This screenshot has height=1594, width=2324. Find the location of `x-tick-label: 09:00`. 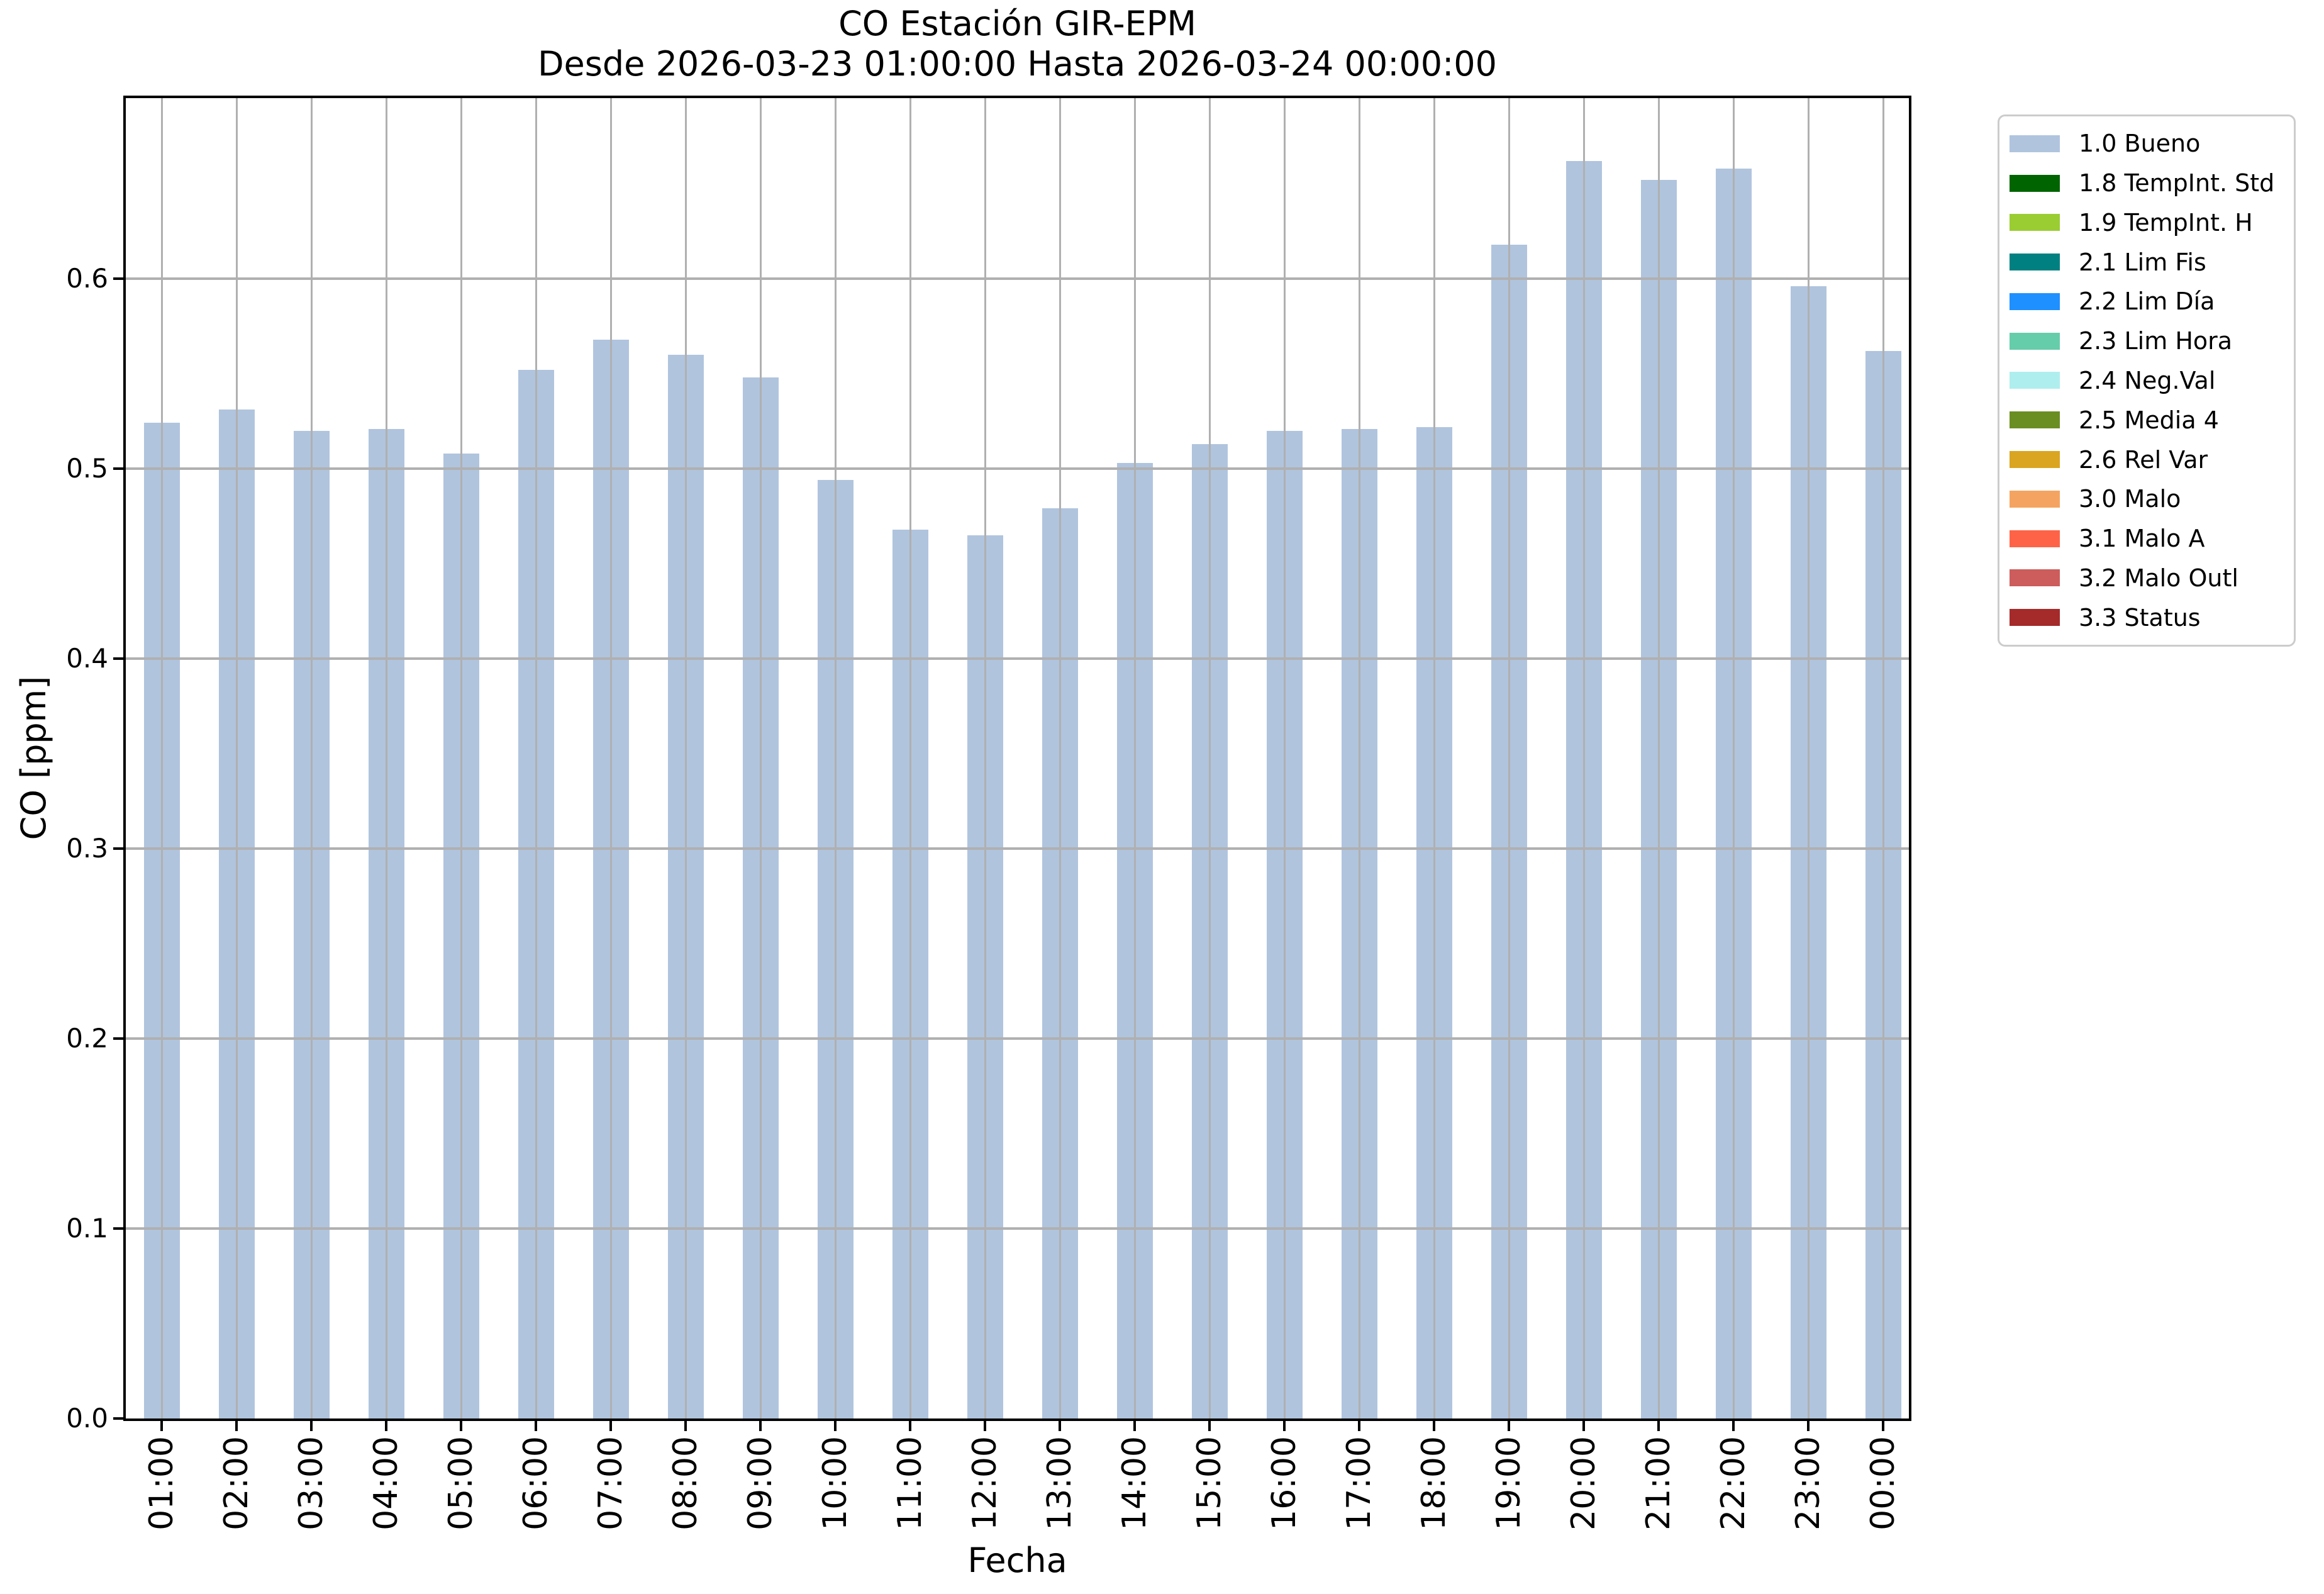

x-tick-label: 09:00 is located at coordinates (760, 1483).